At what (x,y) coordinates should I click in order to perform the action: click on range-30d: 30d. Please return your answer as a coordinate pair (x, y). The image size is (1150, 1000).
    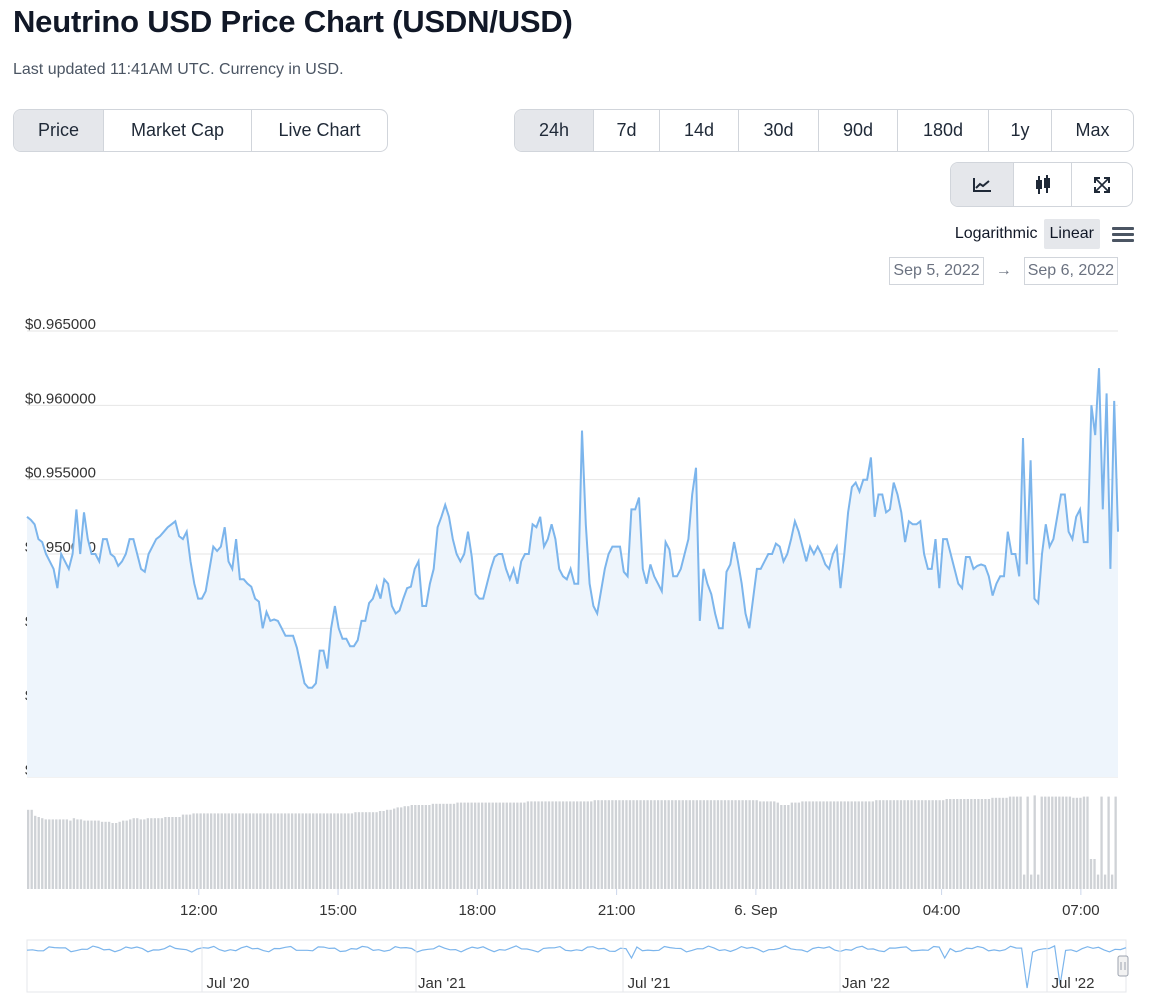
    Looking at the image, I should click on (779, 130).